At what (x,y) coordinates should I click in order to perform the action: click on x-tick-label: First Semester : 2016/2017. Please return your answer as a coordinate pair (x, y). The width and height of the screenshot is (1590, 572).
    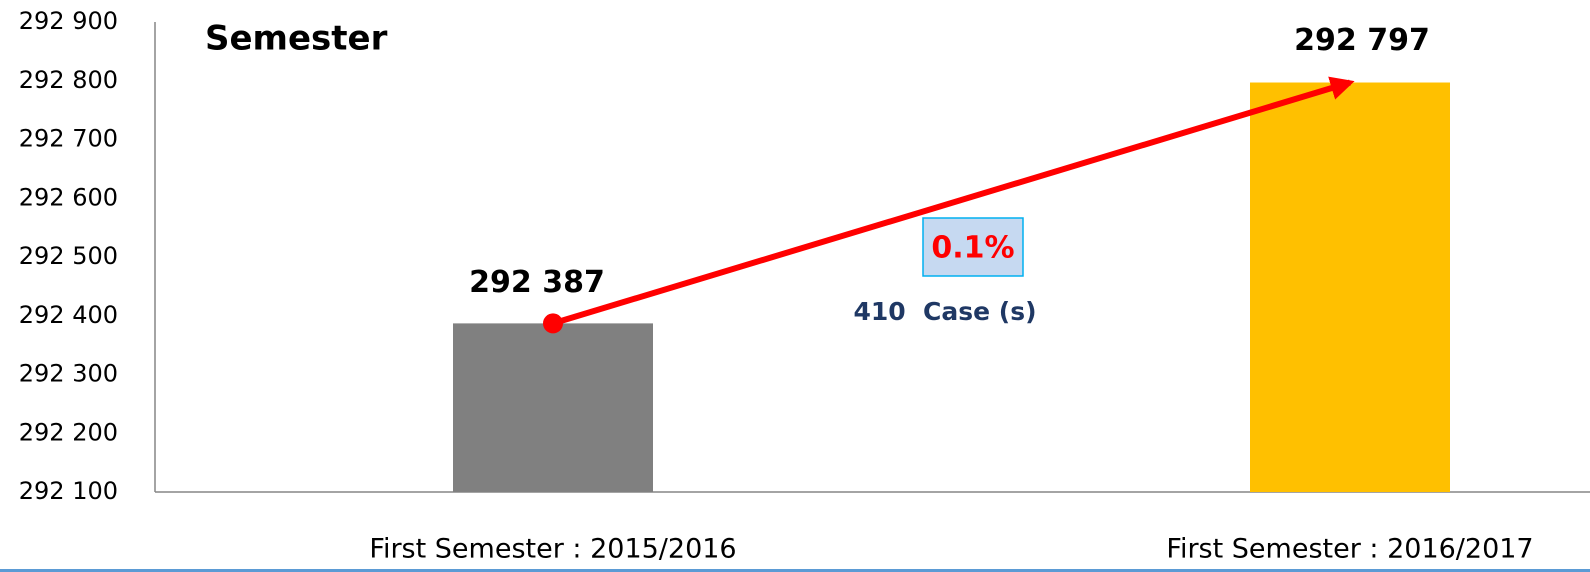
    Looking at the image, I should click on (1349, 549).